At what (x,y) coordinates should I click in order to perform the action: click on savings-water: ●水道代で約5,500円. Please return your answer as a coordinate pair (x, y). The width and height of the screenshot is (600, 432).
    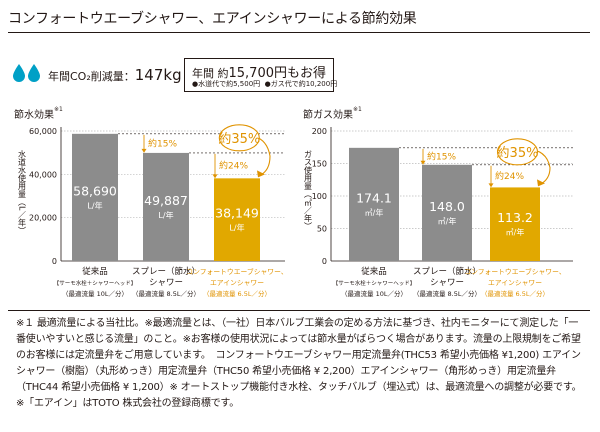
    Looking at the image, I should click on (226, 84).